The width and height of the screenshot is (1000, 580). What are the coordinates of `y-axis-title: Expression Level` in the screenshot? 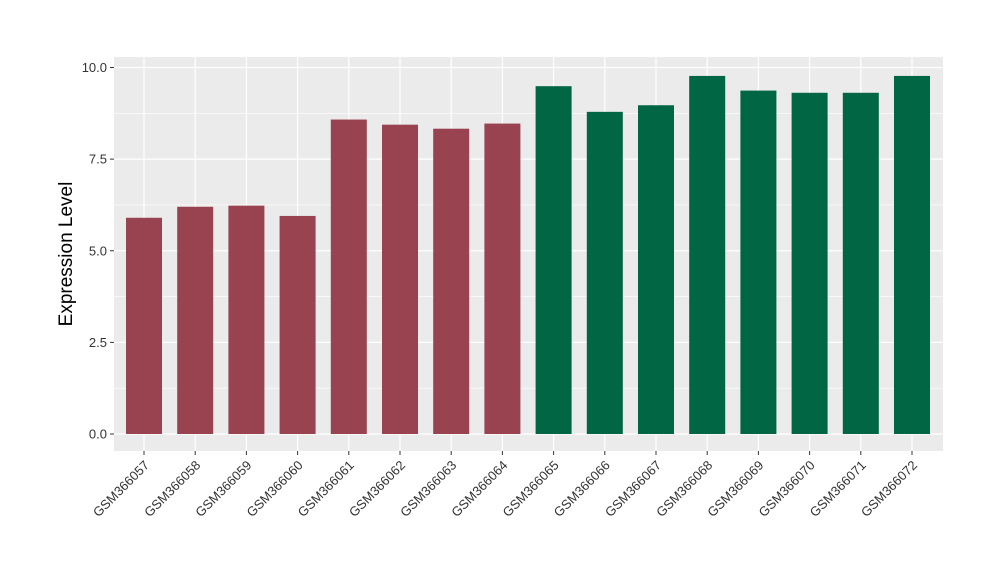 It's located at (66, 254).